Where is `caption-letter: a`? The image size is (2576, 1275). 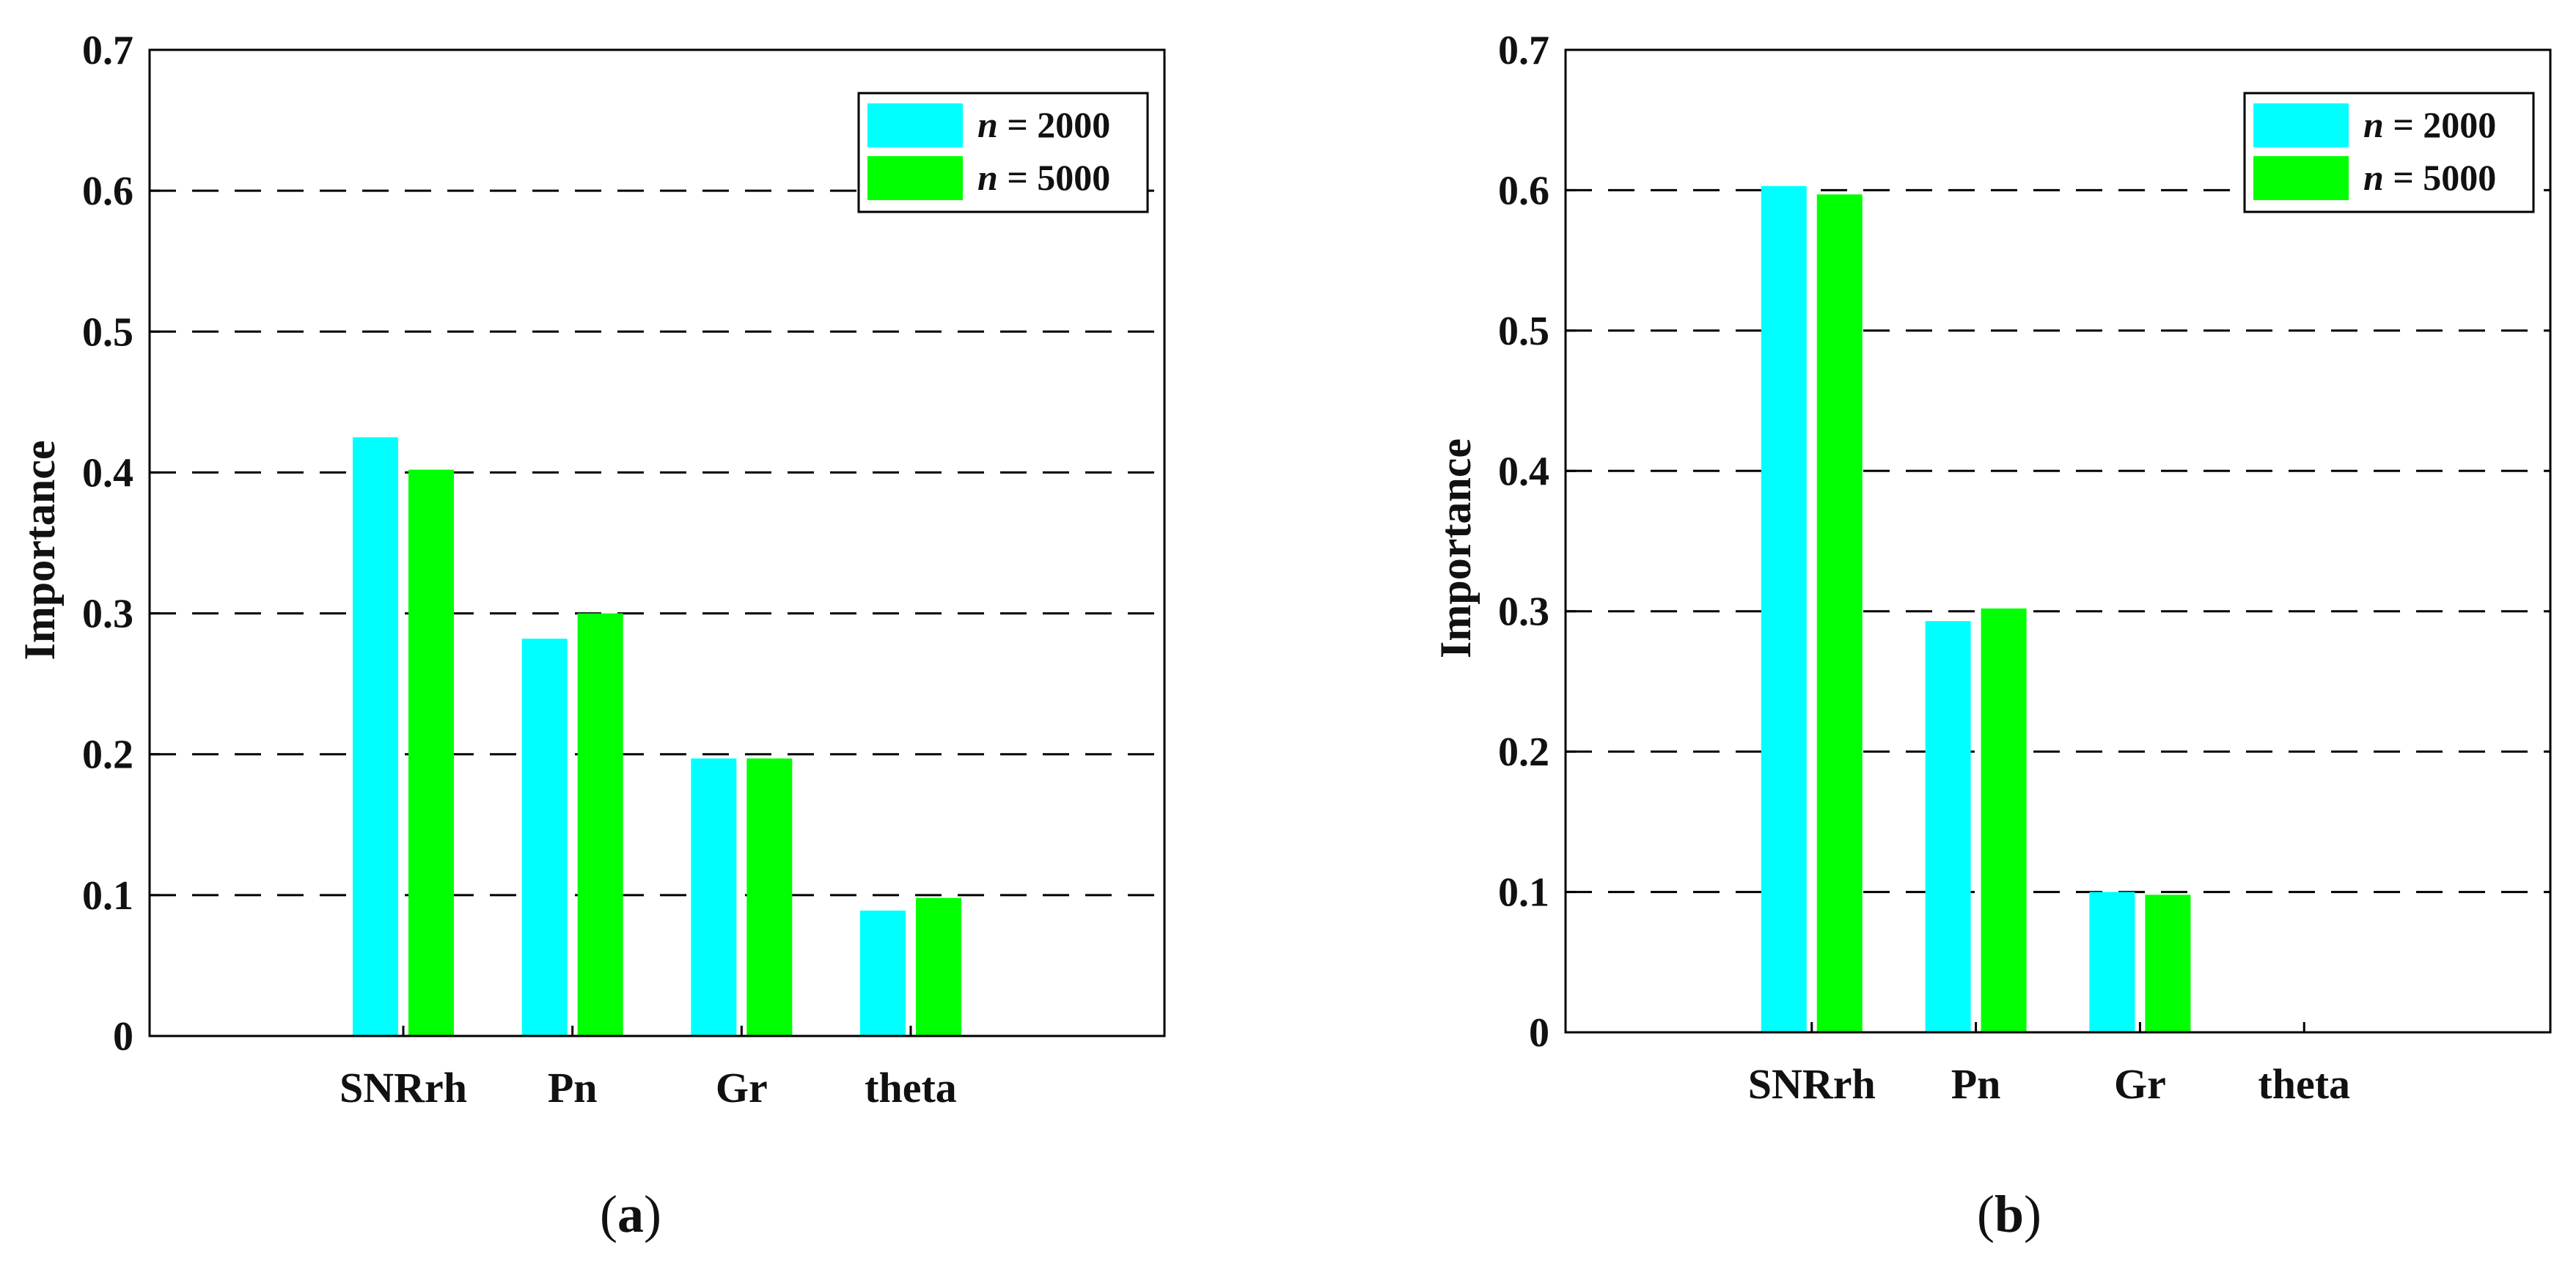
caption-letter: a is located at coordinates (631, 1214).